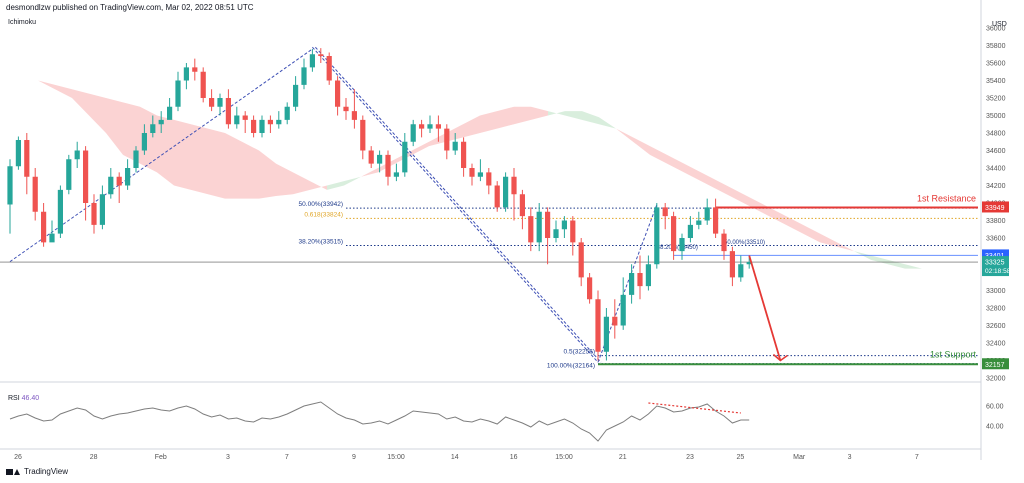 The width and height of the screenshot is (1024, 483). What do you see at coordinates (22, 22) in the screenshot?
I see `indicator-label: Ichimoku` at bounding box center [22, 22].